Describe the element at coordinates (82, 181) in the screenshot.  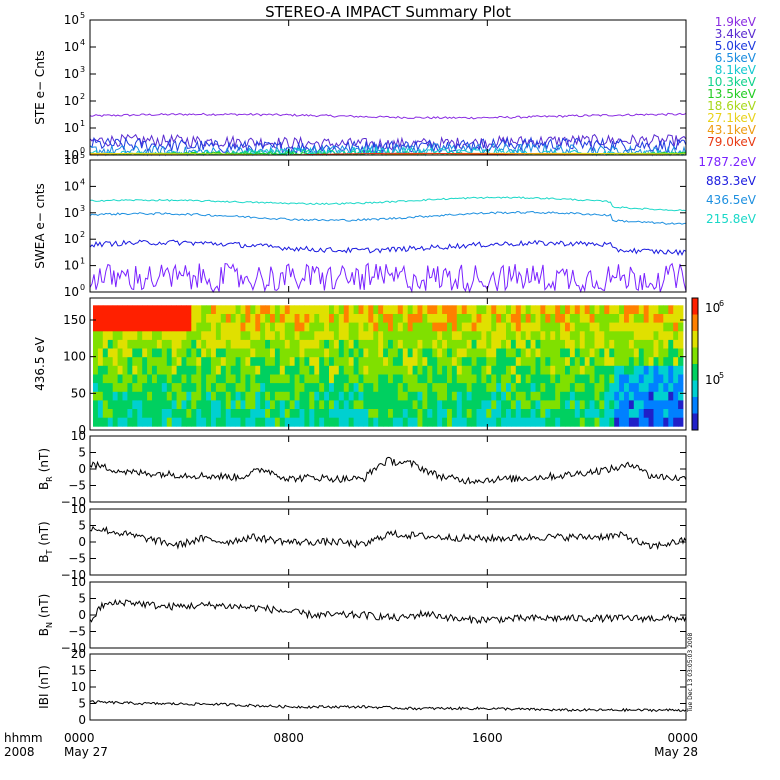
I see `y-tick-exponent: 4` at that location.